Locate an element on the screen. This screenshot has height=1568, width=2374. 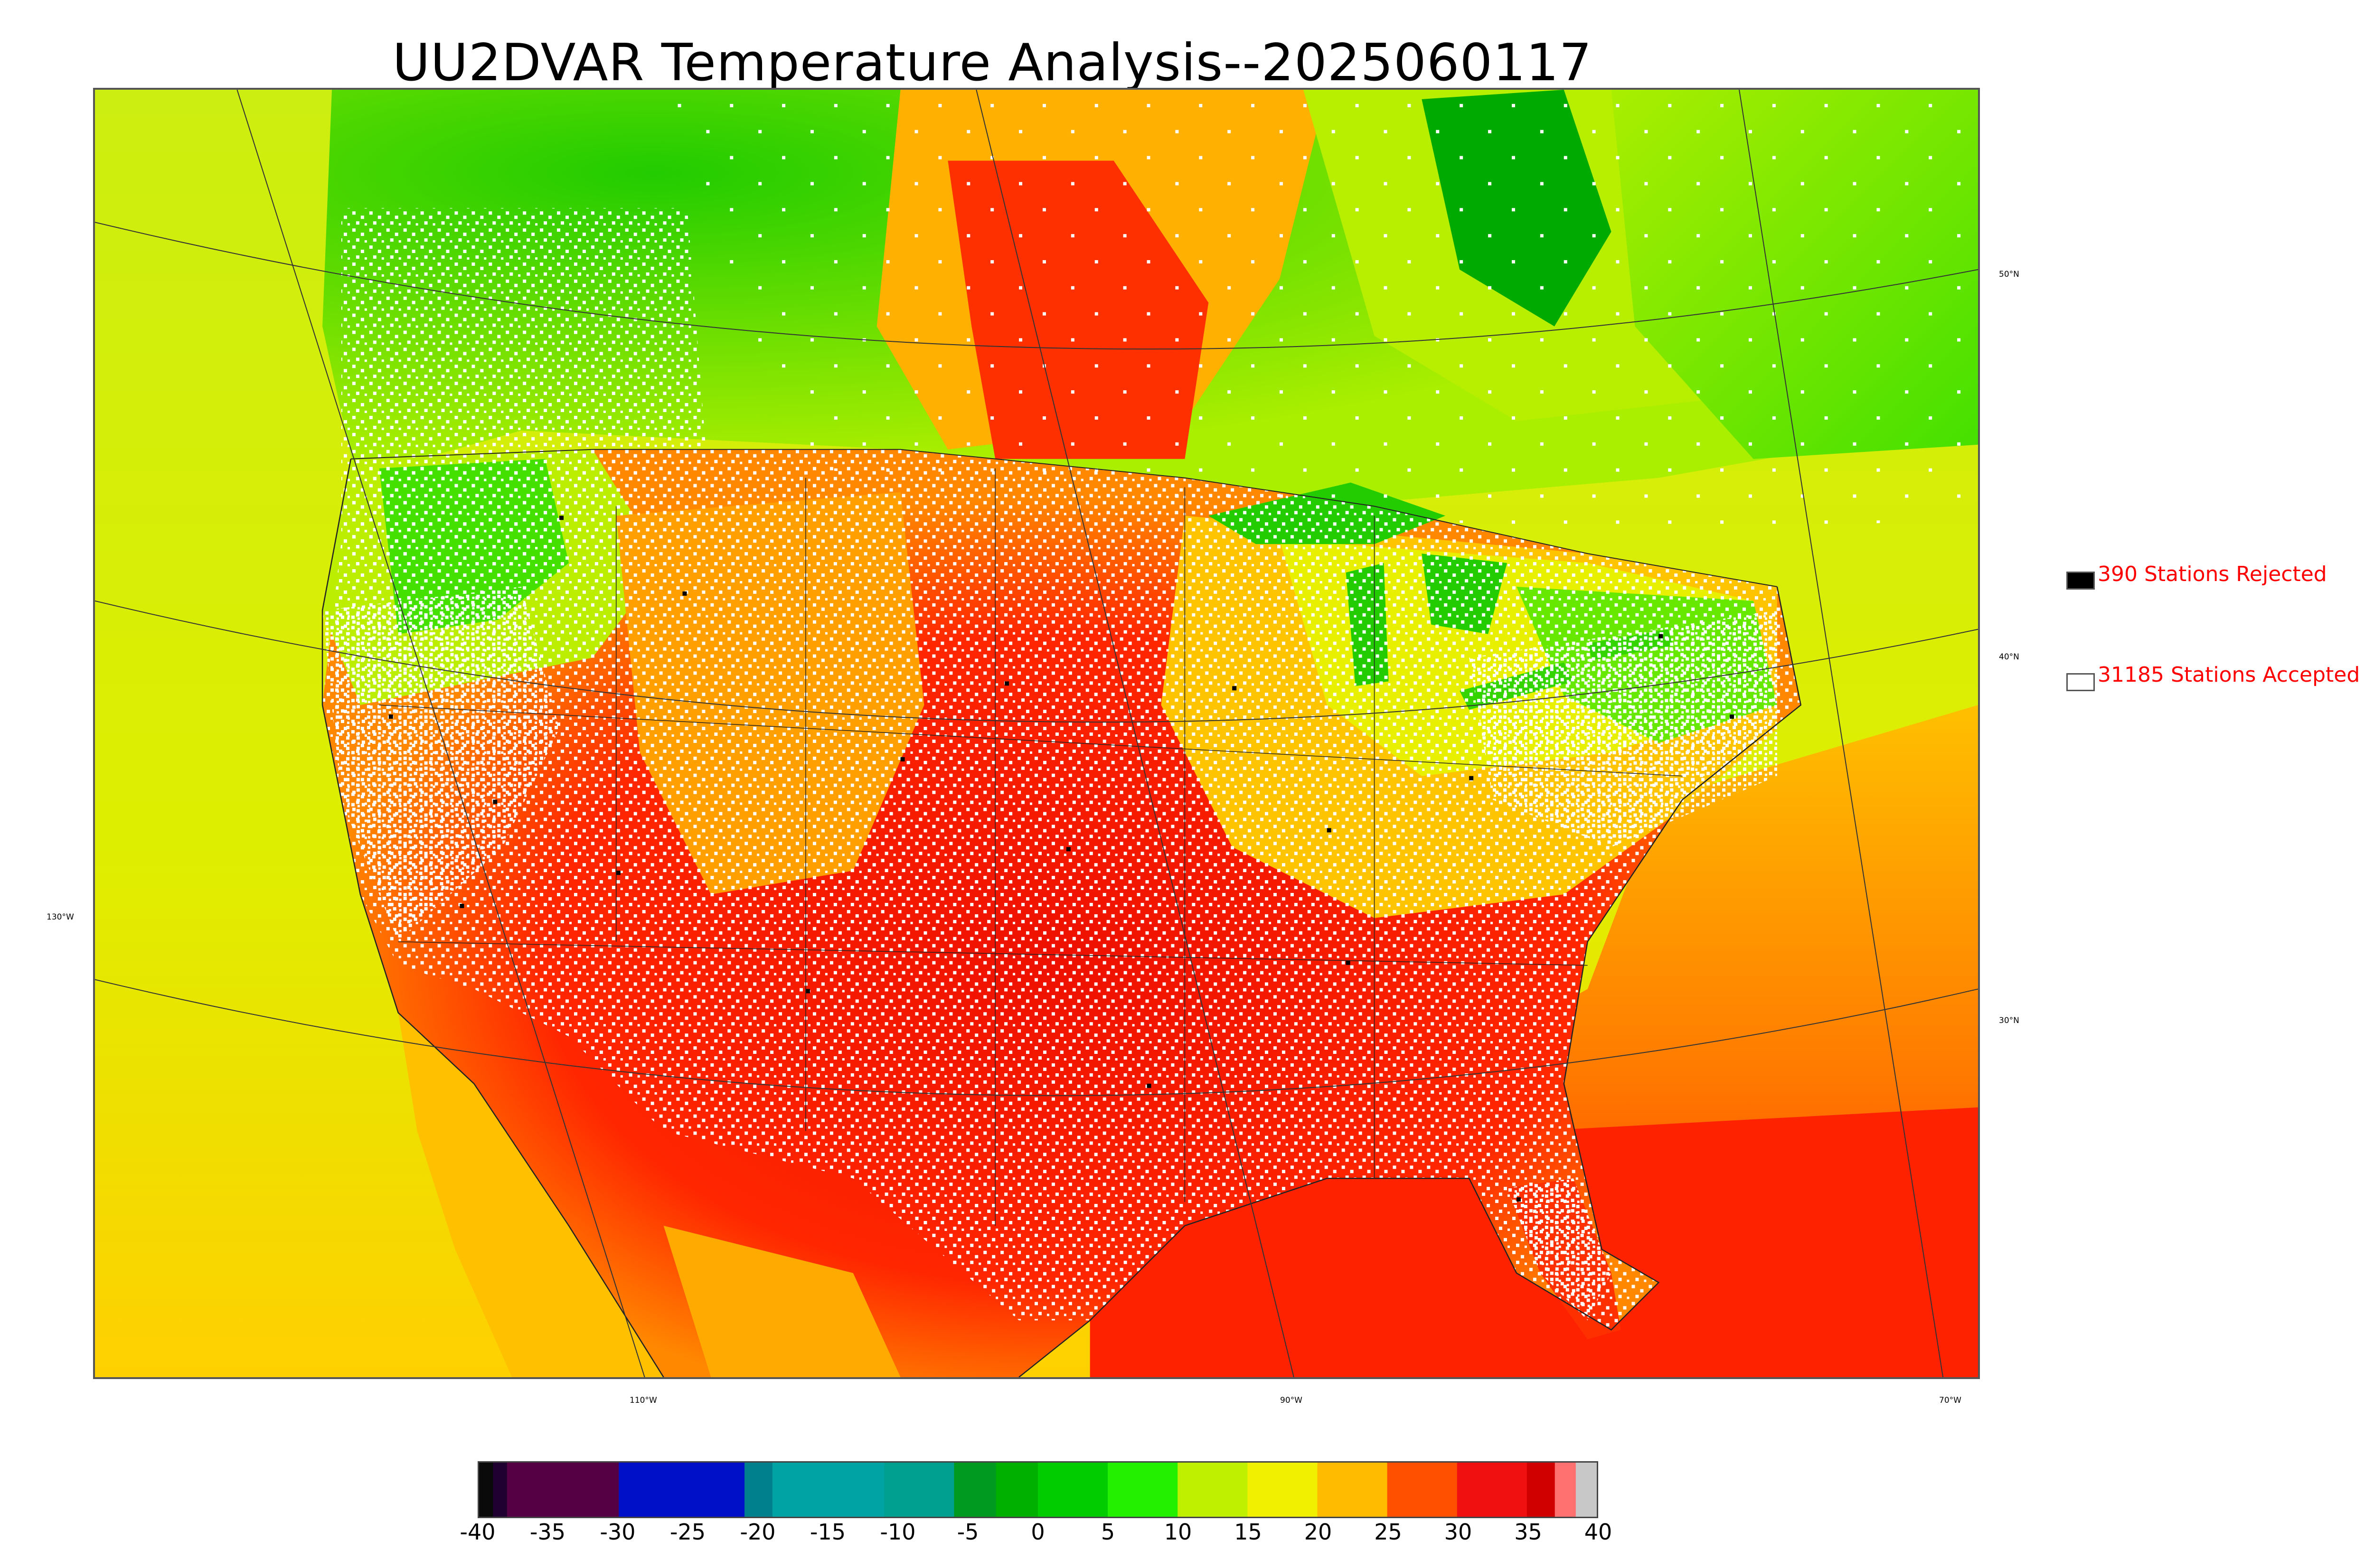
colorbar-tick-label: 15 is located at coordinates (1248, 1532).